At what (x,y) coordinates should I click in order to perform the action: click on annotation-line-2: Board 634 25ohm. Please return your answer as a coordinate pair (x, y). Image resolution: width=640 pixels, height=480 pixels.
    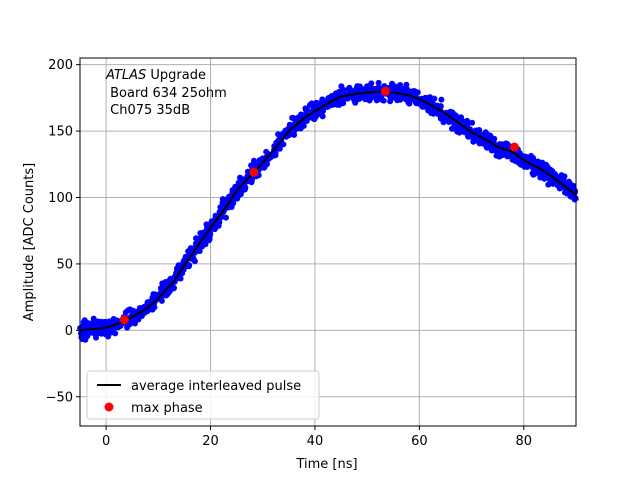
    Looking at the image, I should click on (166, 93).